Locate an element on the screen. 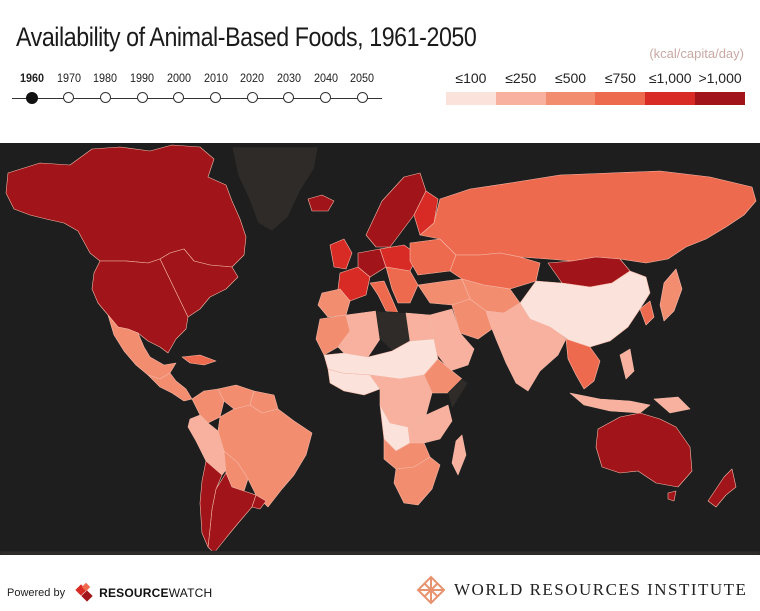  timeline-year-1980: 1980 is located at coordinates (105, 86).